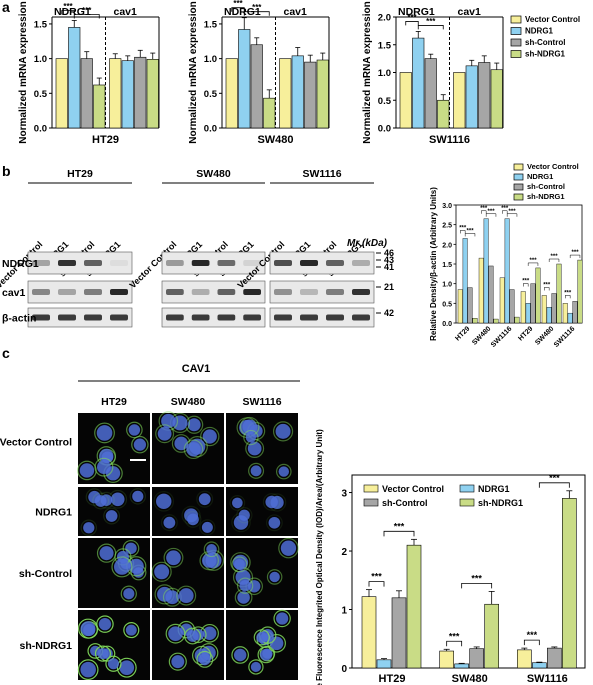 The width and height of the screenshot is (593, 685). What do you see at coordinates (494, 489) in the screenshot?
I see `c-legend-label-1: NDRG1` at bounding box center [494, 489].